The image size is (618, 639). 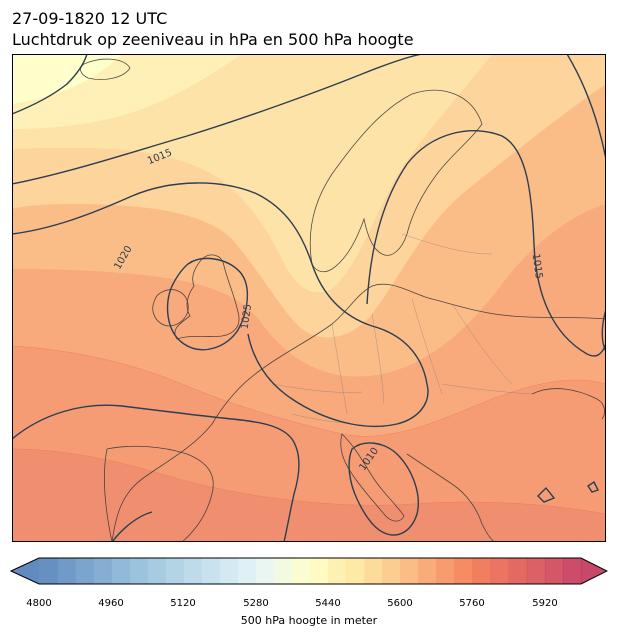 What do you see at coordinates (402, 329) in the screenshot?
I see `country-borders` at bounding box center [402, 329].